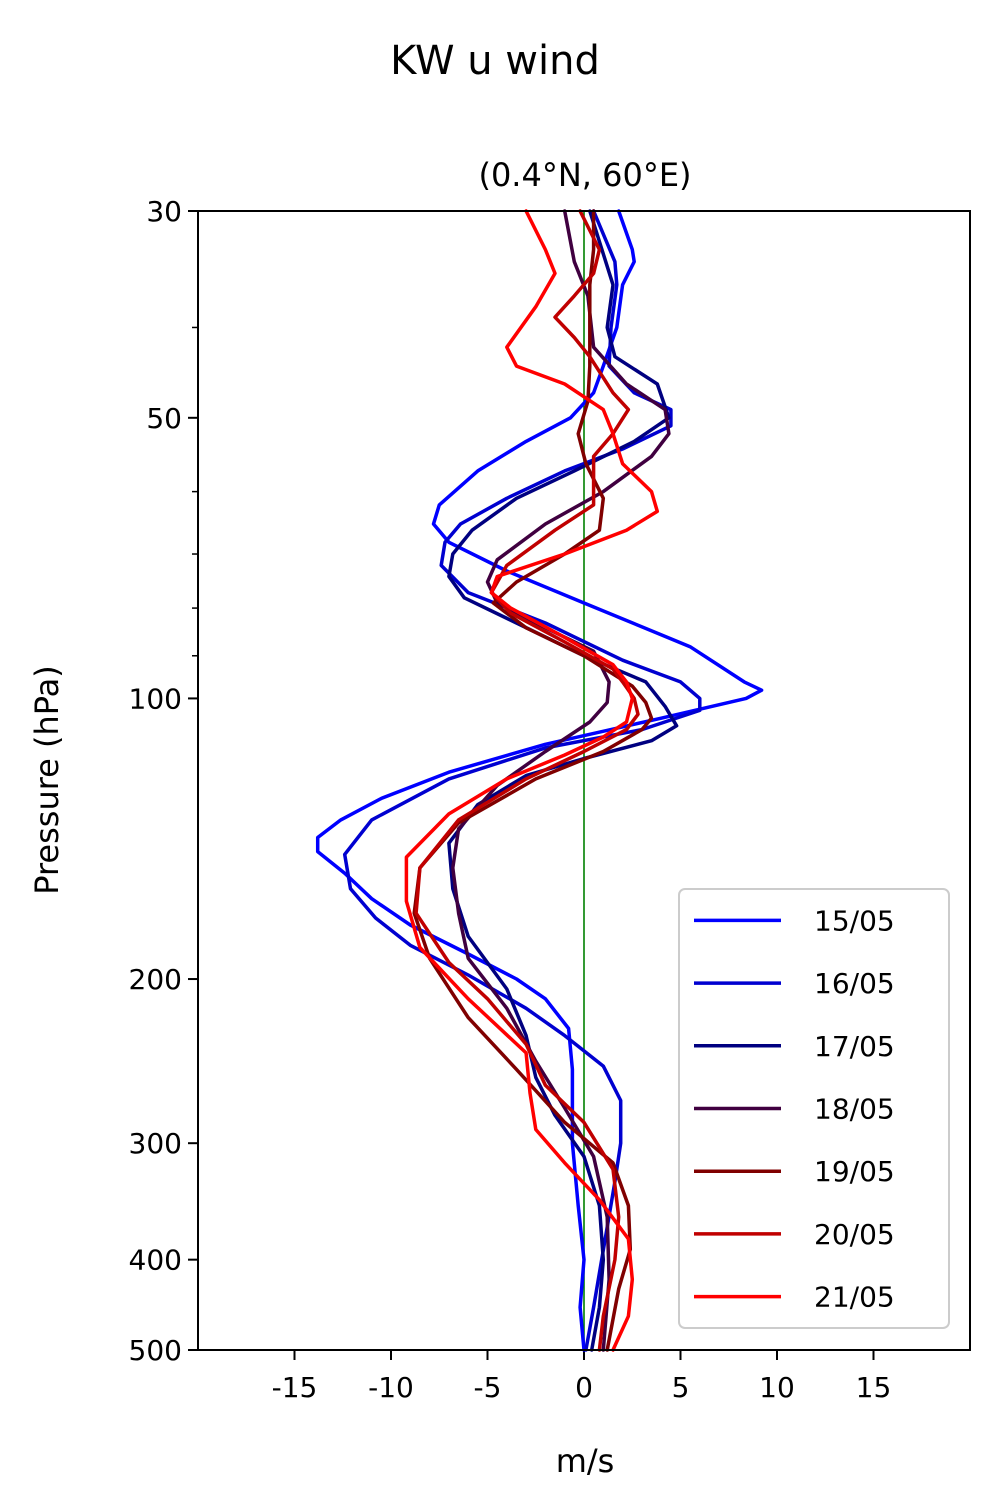 The image size is (990, 1500). What do you see at coordinates (495, 61) in the screenshot?
I see `chart-title: KW u wind` at bounding box center [495, 61].